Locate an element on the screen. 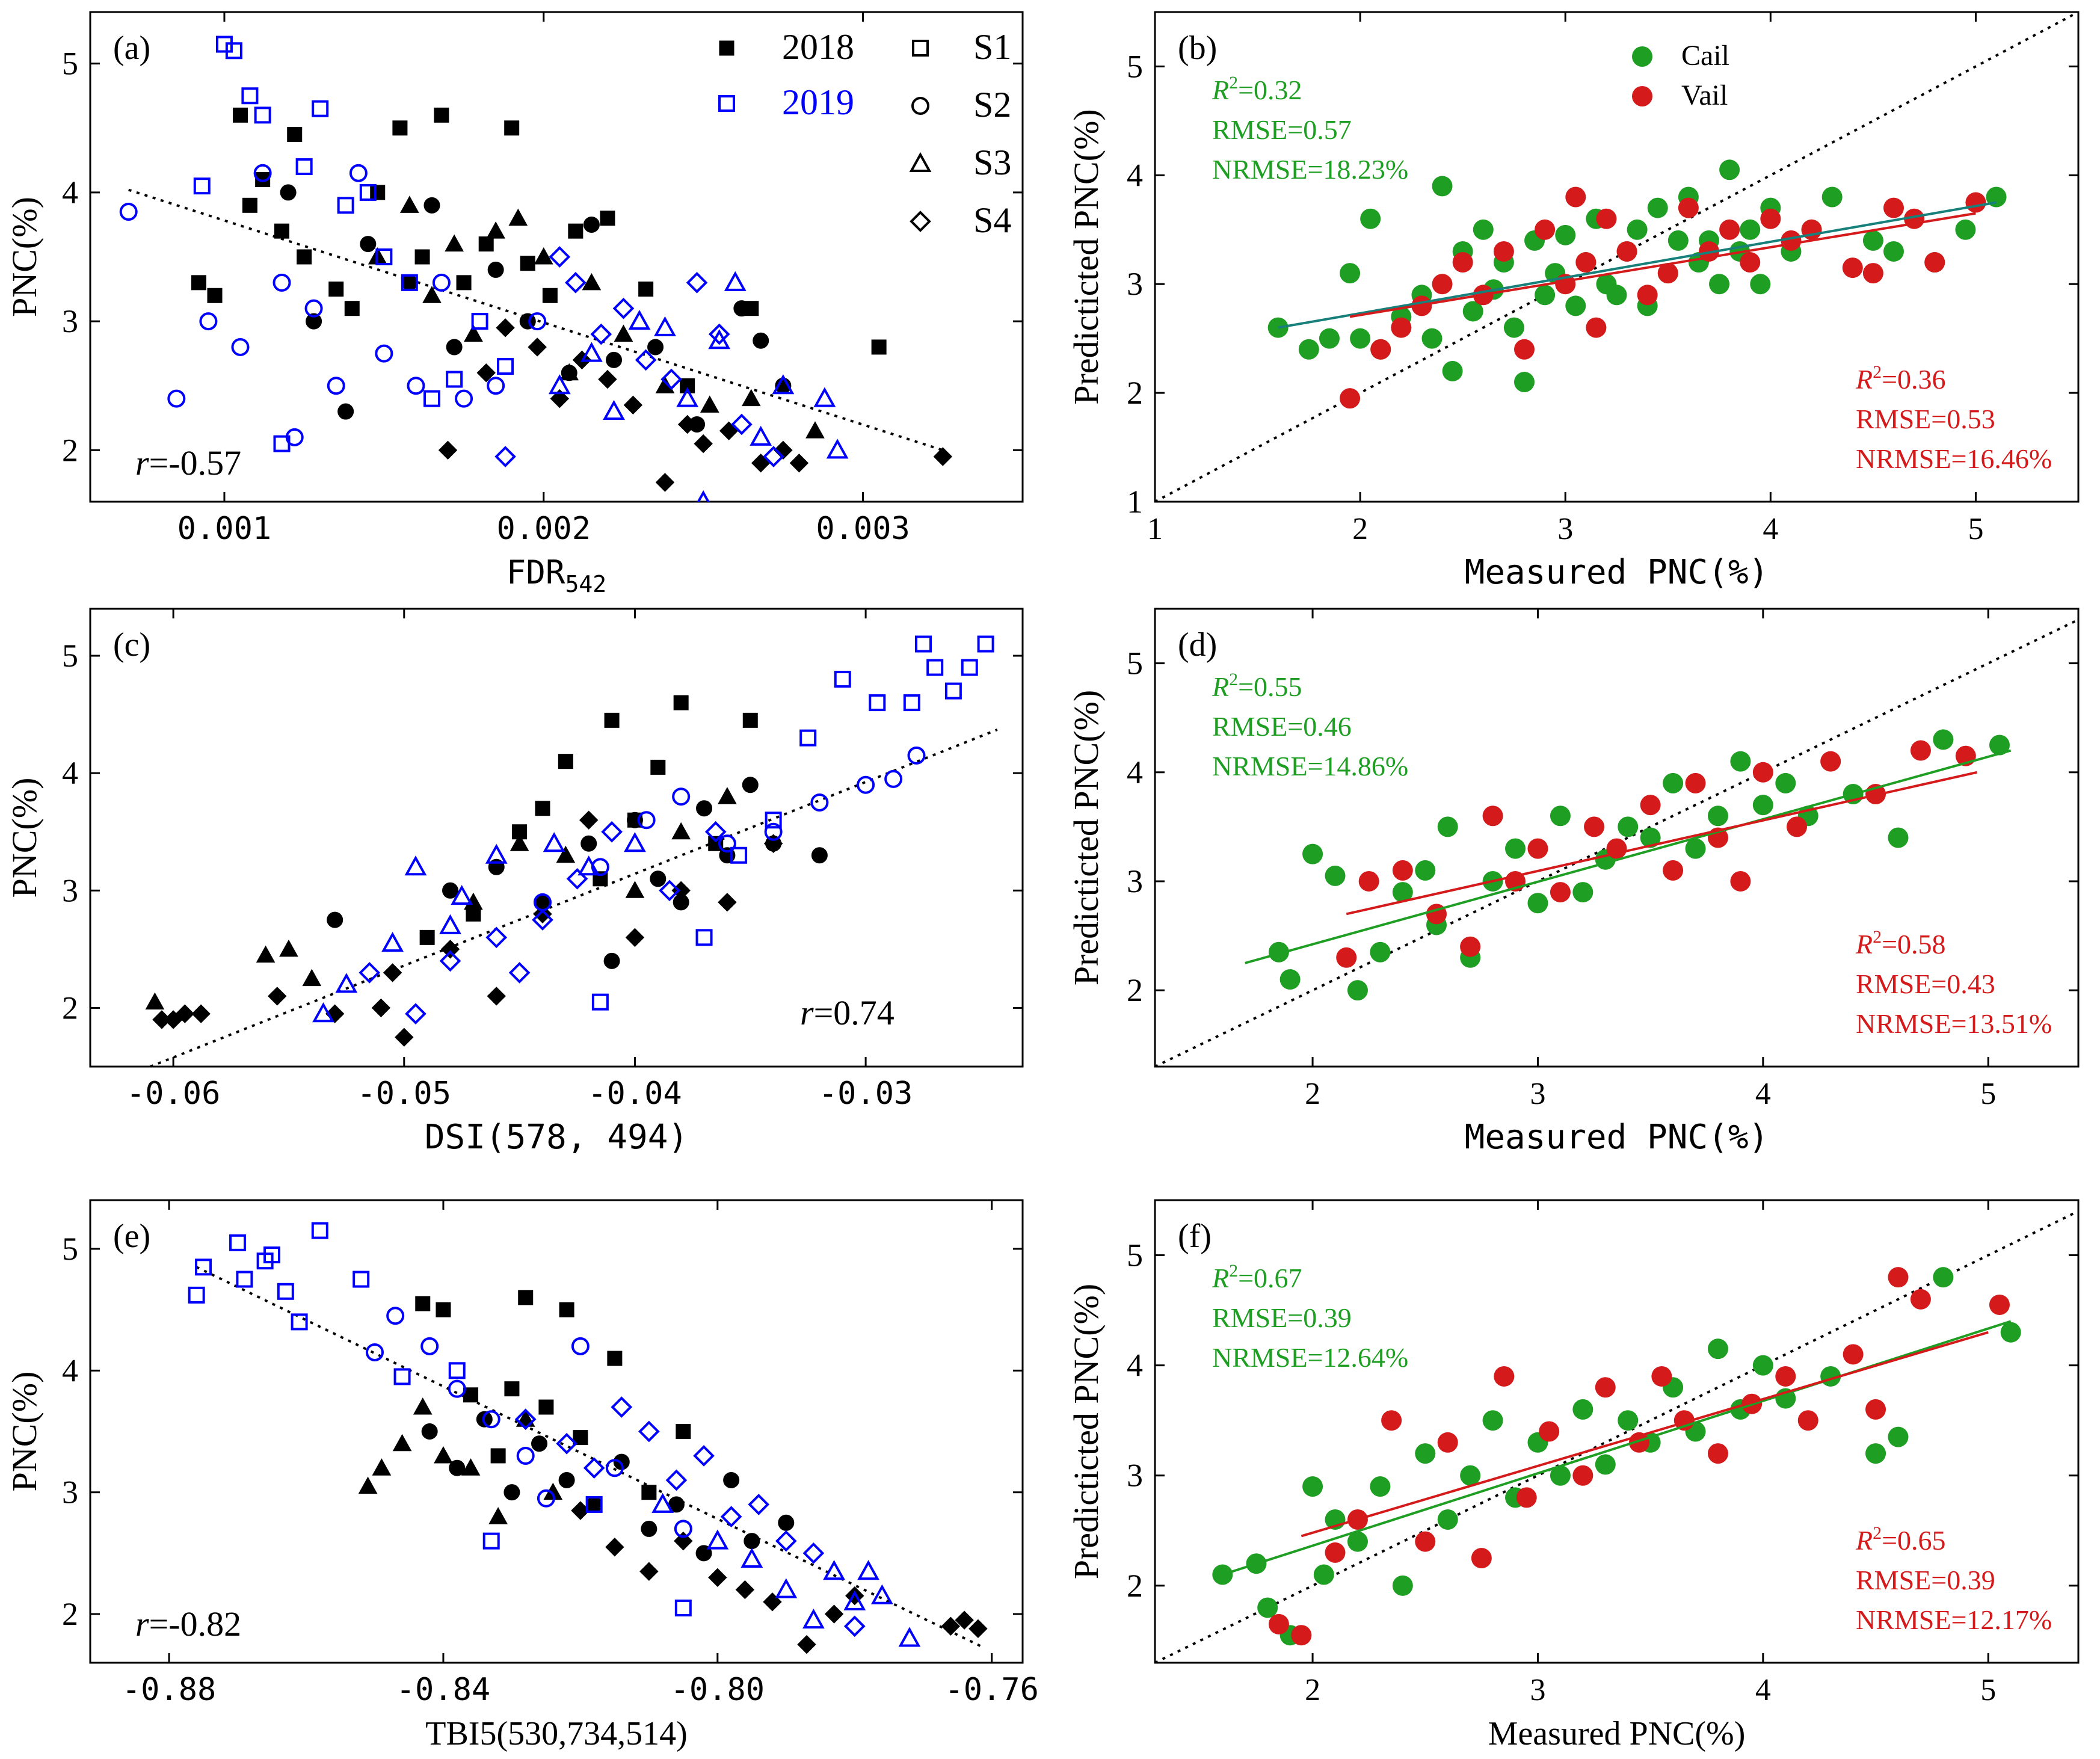  r2-label: R2=0.32 is located at coordinates (1257, 89).